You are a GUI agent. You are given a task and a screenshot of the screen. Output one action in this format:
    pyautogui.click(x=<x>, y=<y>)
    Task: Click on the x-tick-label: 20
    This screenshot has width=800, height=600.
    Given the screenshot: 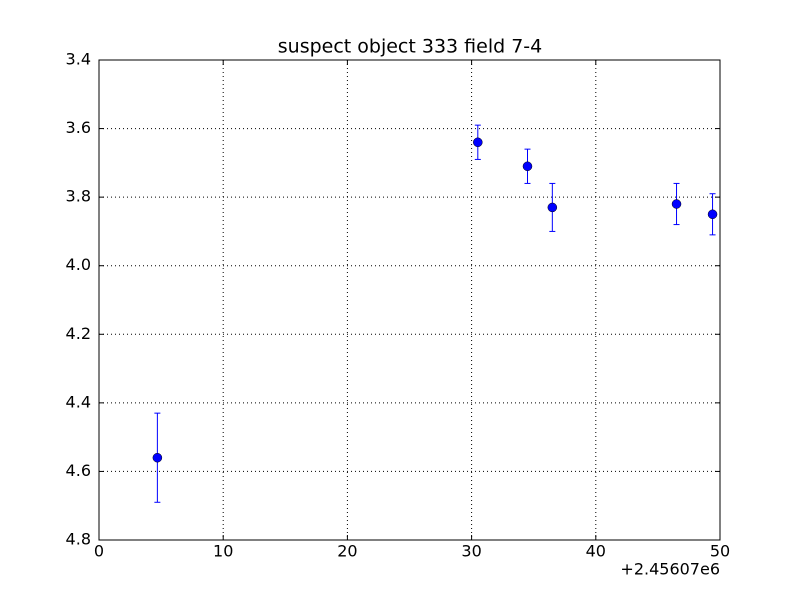 What is the action you would take?
    pyautogui.click(x=347, y=551)
    